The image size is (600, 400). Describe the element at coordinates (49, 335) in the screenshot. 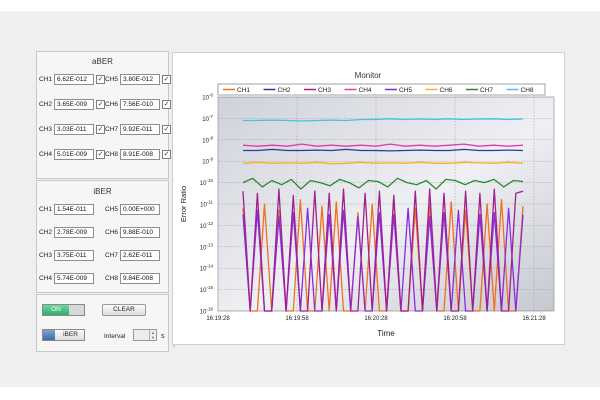

I see `mode-toggle-knob` at that location.